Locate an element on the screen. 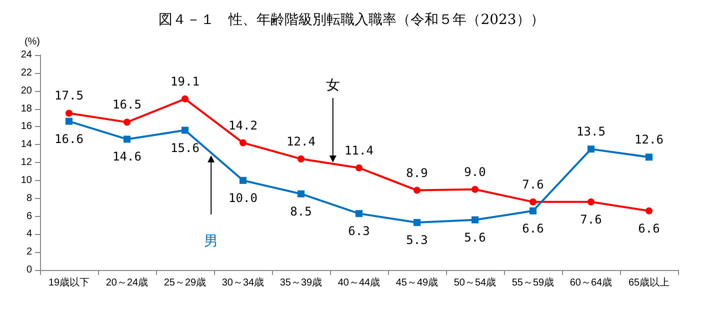  x-tick-label: 20～24歳 is located at coordinates (127, 282).